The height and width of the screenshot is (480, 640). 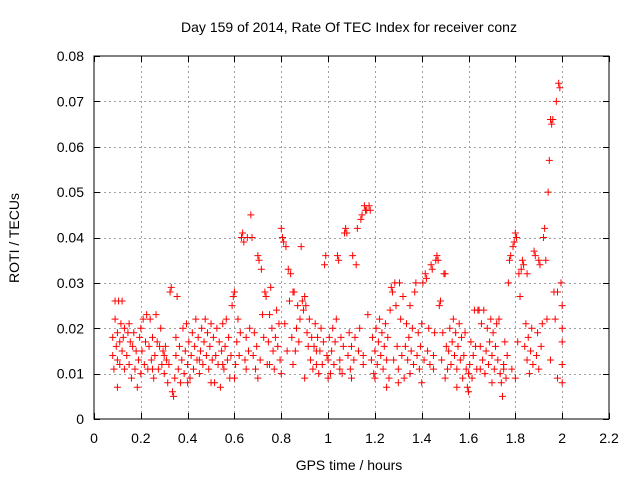 What do you see at coordinates (562, 438) in the screenshot?
I see `x-tick-label: 2` at bounding box center [562, 438].